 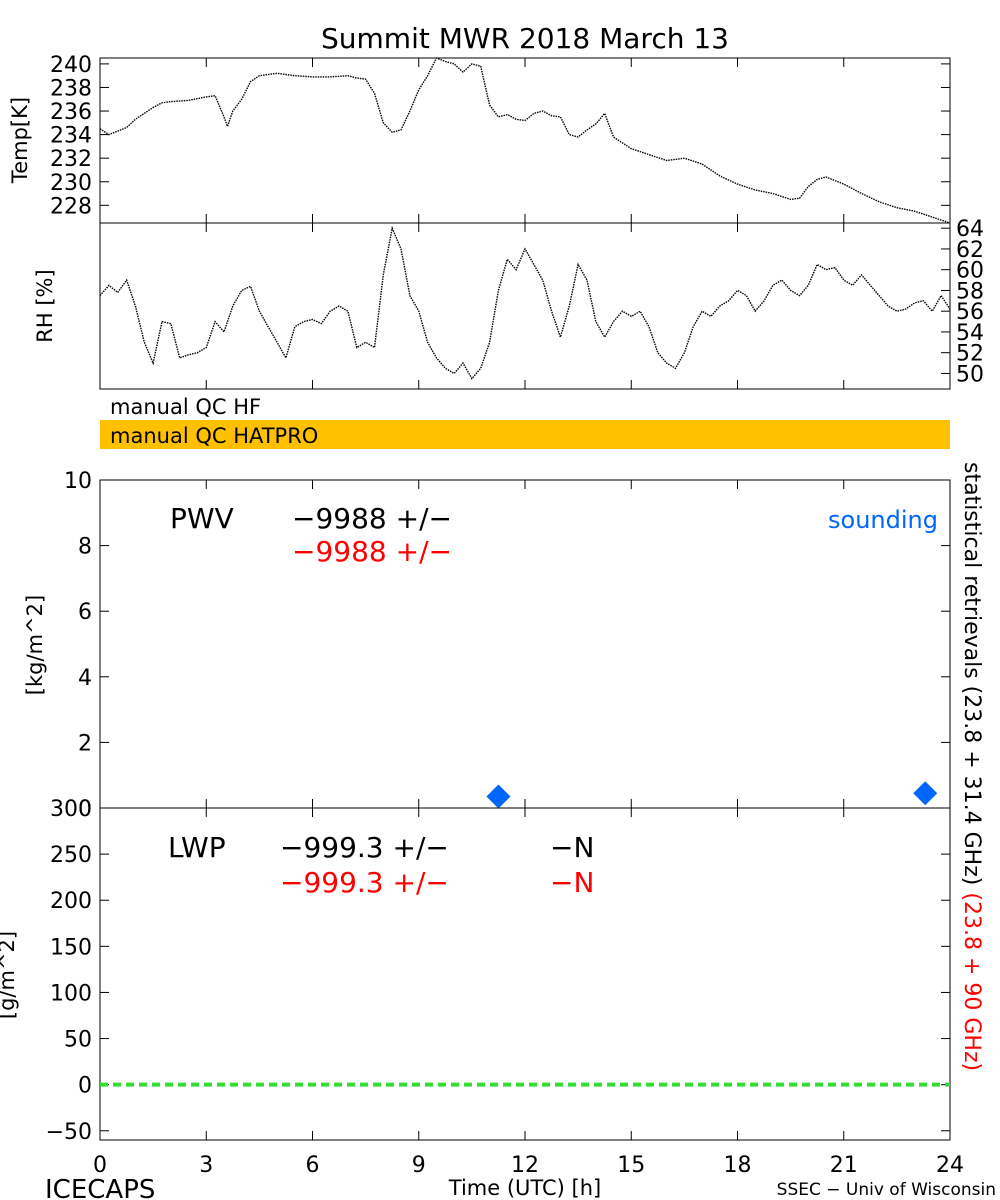 I want to click on x-tick-label: 0, so click(x=100, y=1165).